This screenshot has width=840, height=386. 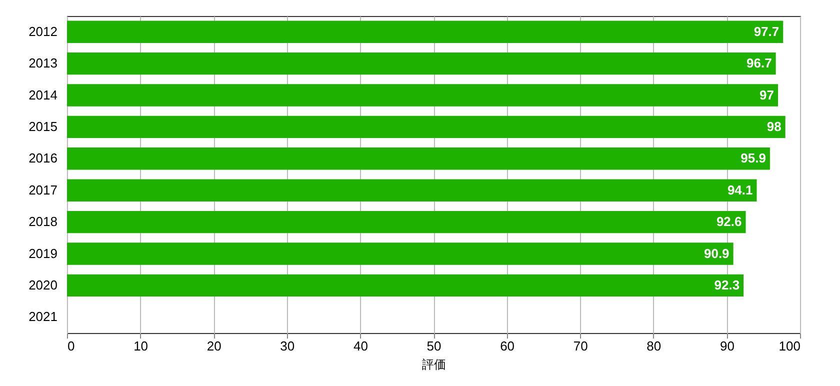 I want to click on data-label: 98, so click(x=774, y=126).